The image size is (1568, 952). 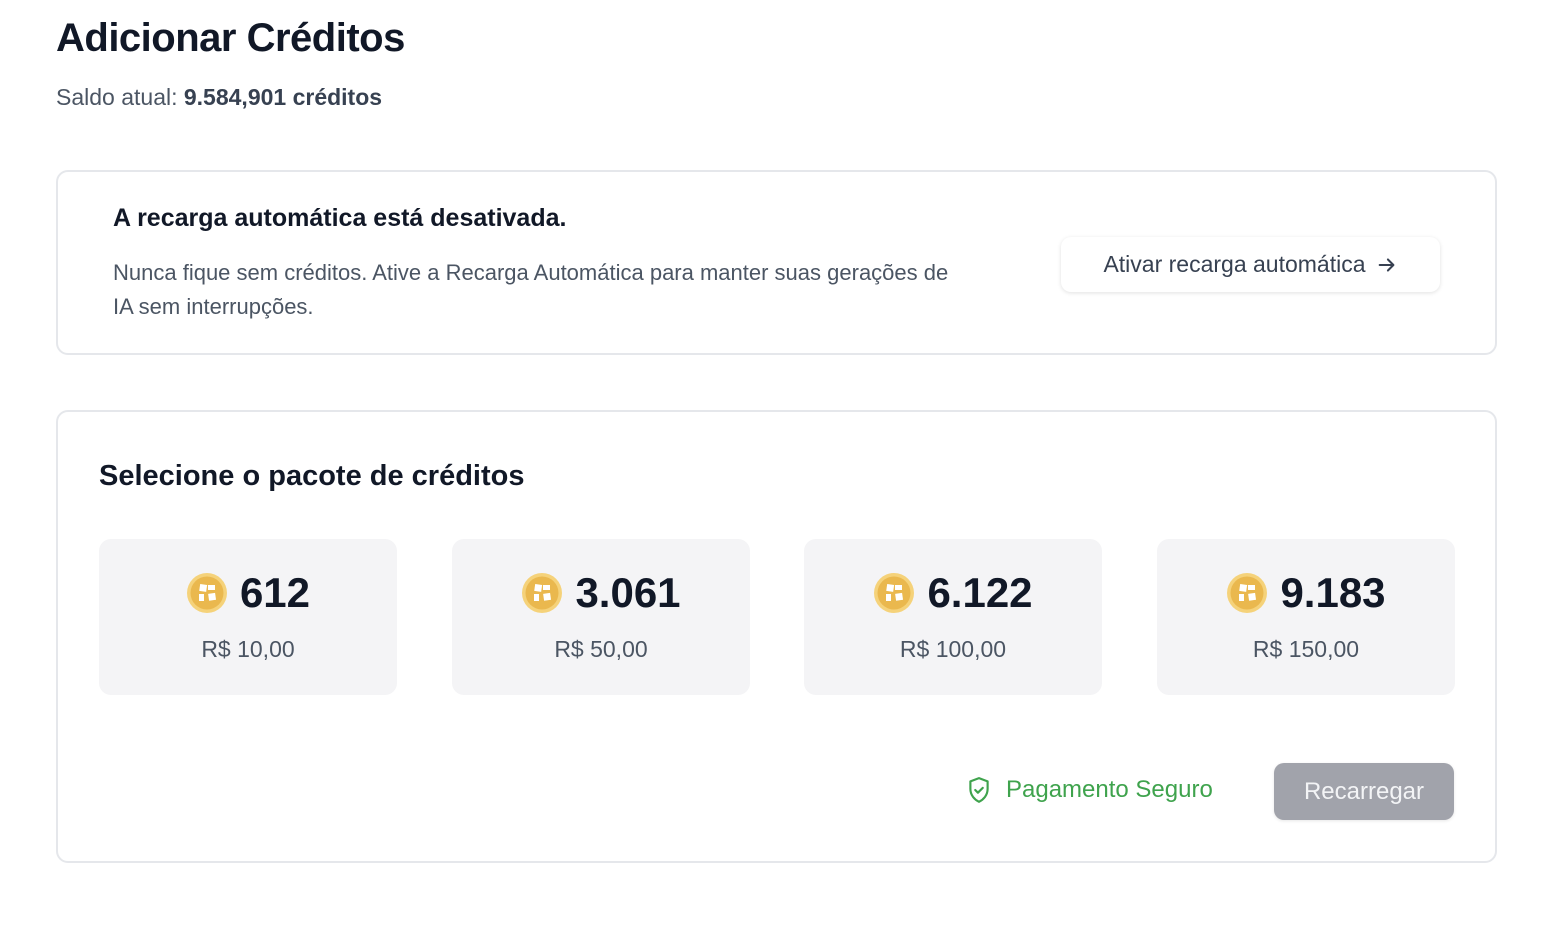 What do you see at coordinates (1234, 264) in the screenshot?
I see `enable-auto-recharge-label: Ativar recarga automática` at bounding box center [1234, 264].